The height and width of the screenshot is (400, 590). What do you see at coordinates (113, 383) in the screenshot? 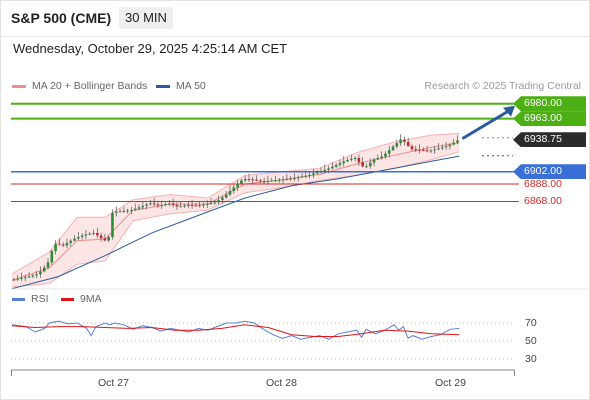
I see `x-tick-label: Oct 27` at bounding box center [113, 383].